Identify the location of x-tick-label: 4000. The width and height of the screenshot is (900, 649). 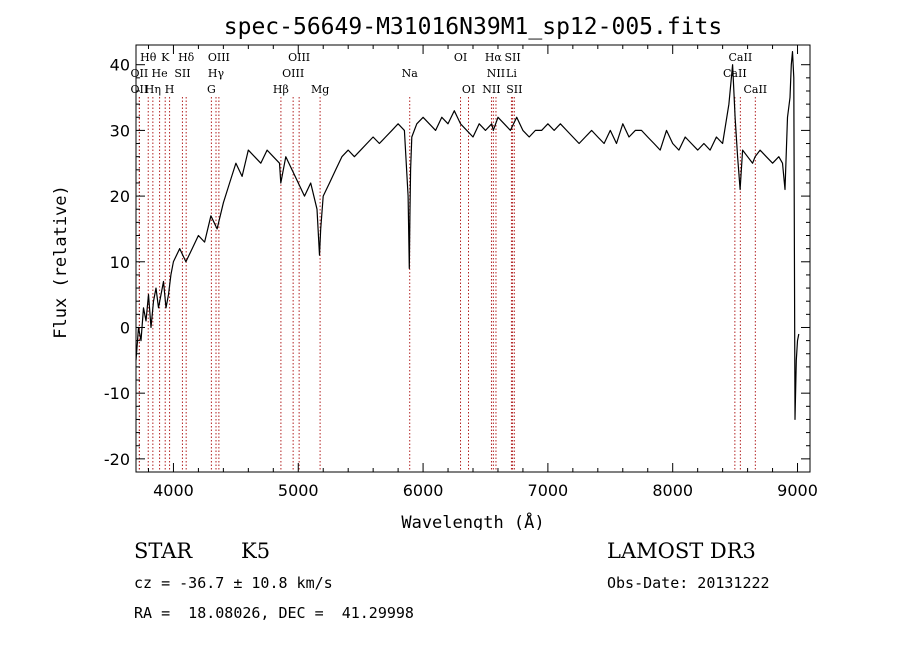
(173, 490).